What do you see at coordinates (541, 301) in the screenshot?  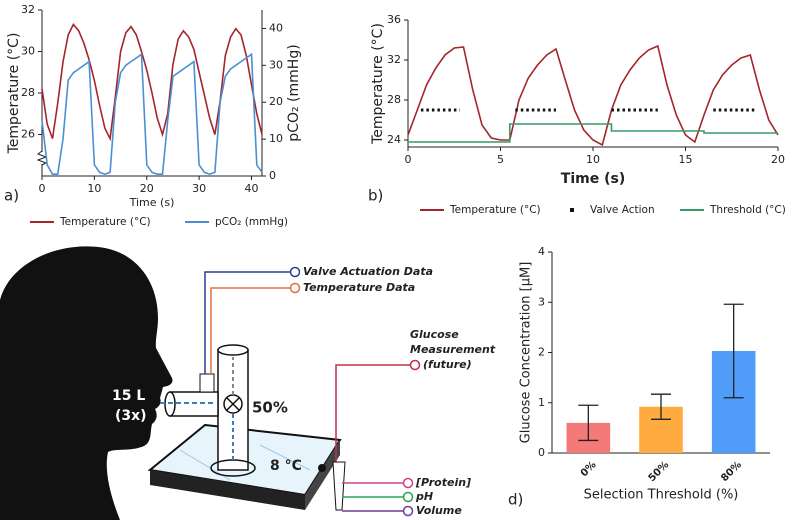 I see `y-tick-label: 3` at bounding box center [541, 301].